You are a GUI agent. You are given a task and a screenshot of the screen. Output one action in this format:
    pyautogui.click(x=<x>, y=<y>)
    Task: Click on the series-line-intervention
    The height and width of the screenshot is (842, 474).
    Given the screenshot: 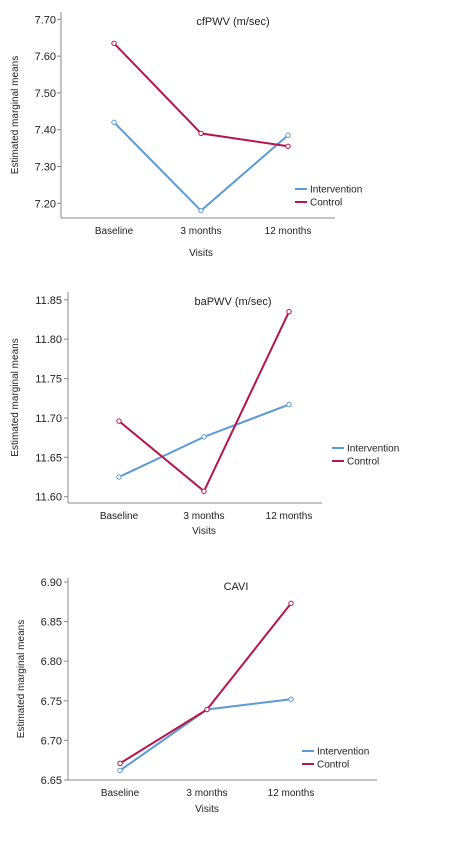 What is the action you would take?
    pyautogui.click(x=204, y=440)
    